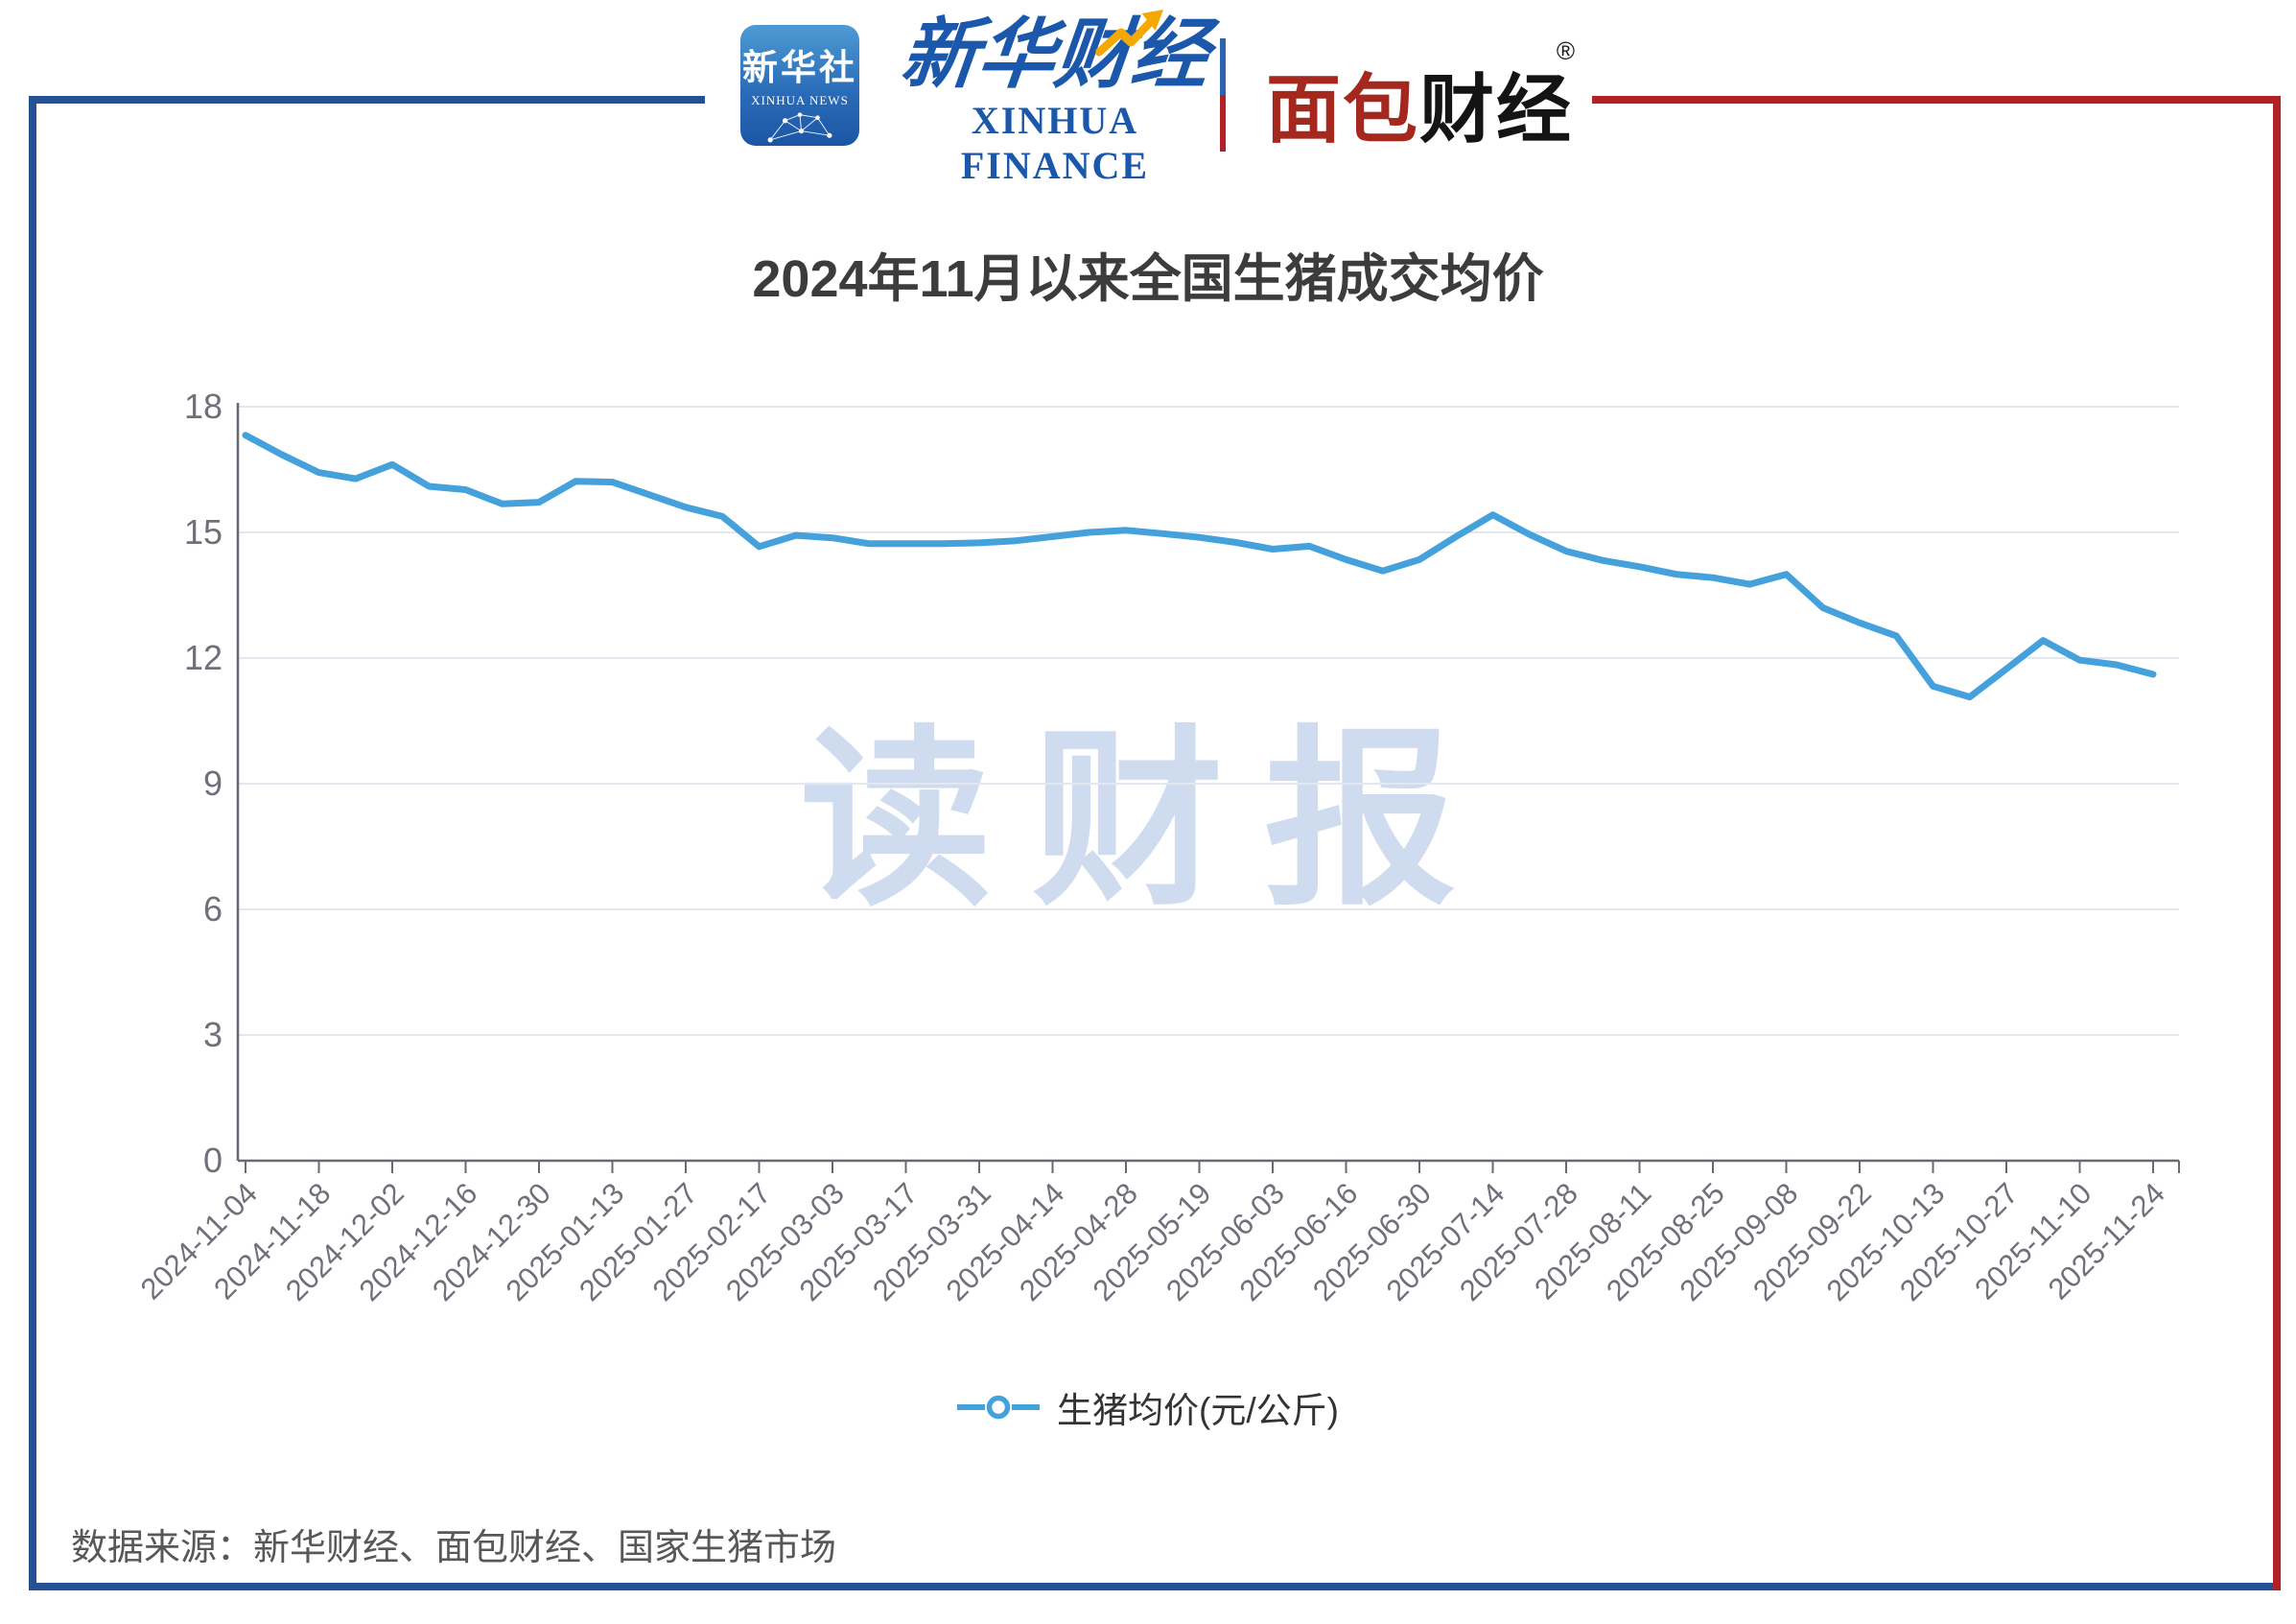  What do you see at coordinates (1223, 95) in the screenshot?
I see `header-divider` at bounding box center [1223, 95].